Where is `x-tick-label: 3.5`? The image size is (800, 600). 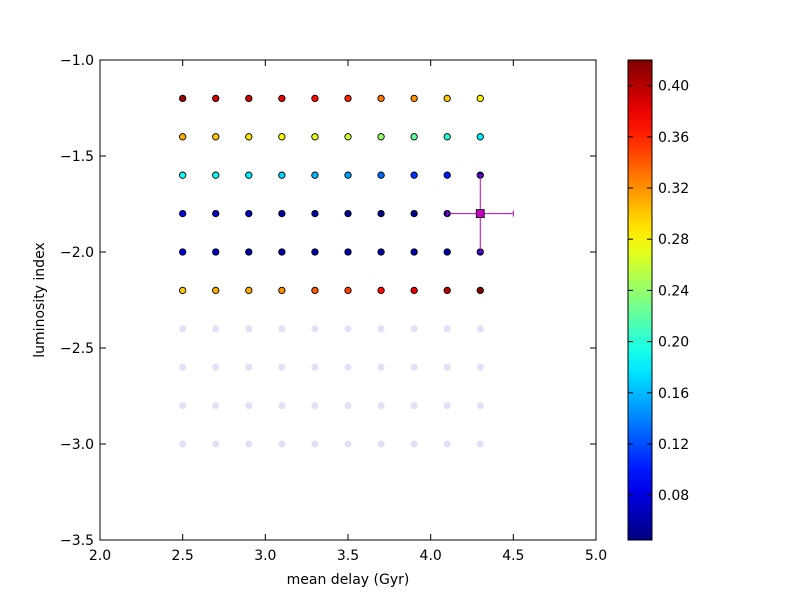
x-tick-label: 3.5 is located at coordinates (348, 556).